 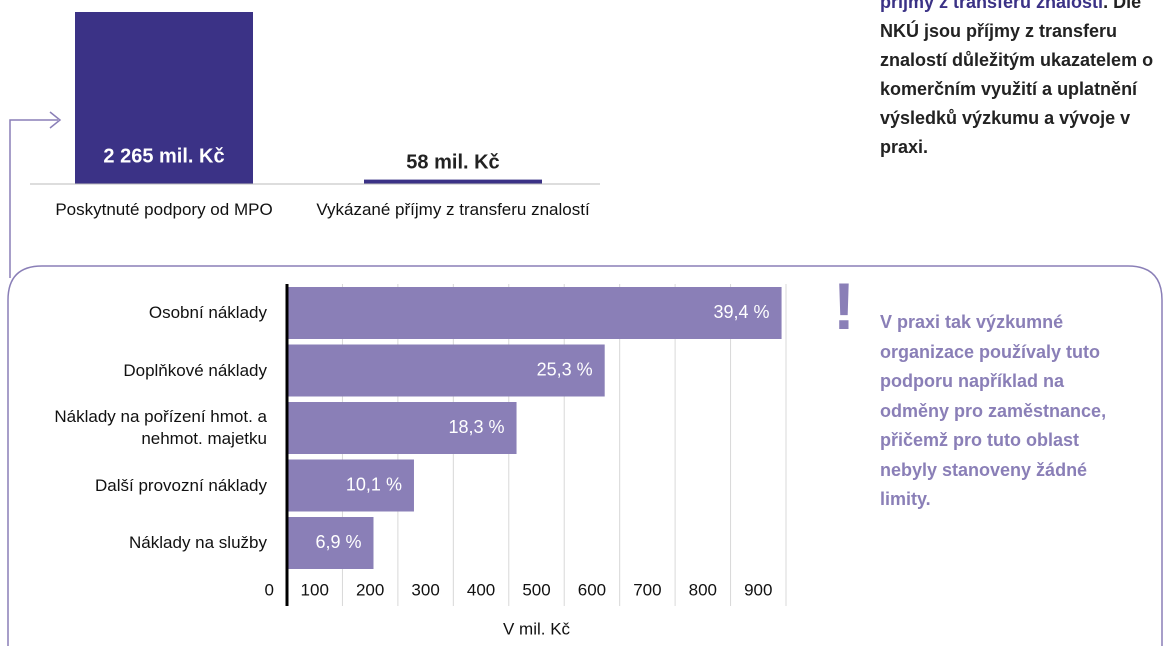 What do you see at coordinates (181, 485) in the screenshot?
I see `category-label: Další provozní náklady` at bounding box center [181, 485].